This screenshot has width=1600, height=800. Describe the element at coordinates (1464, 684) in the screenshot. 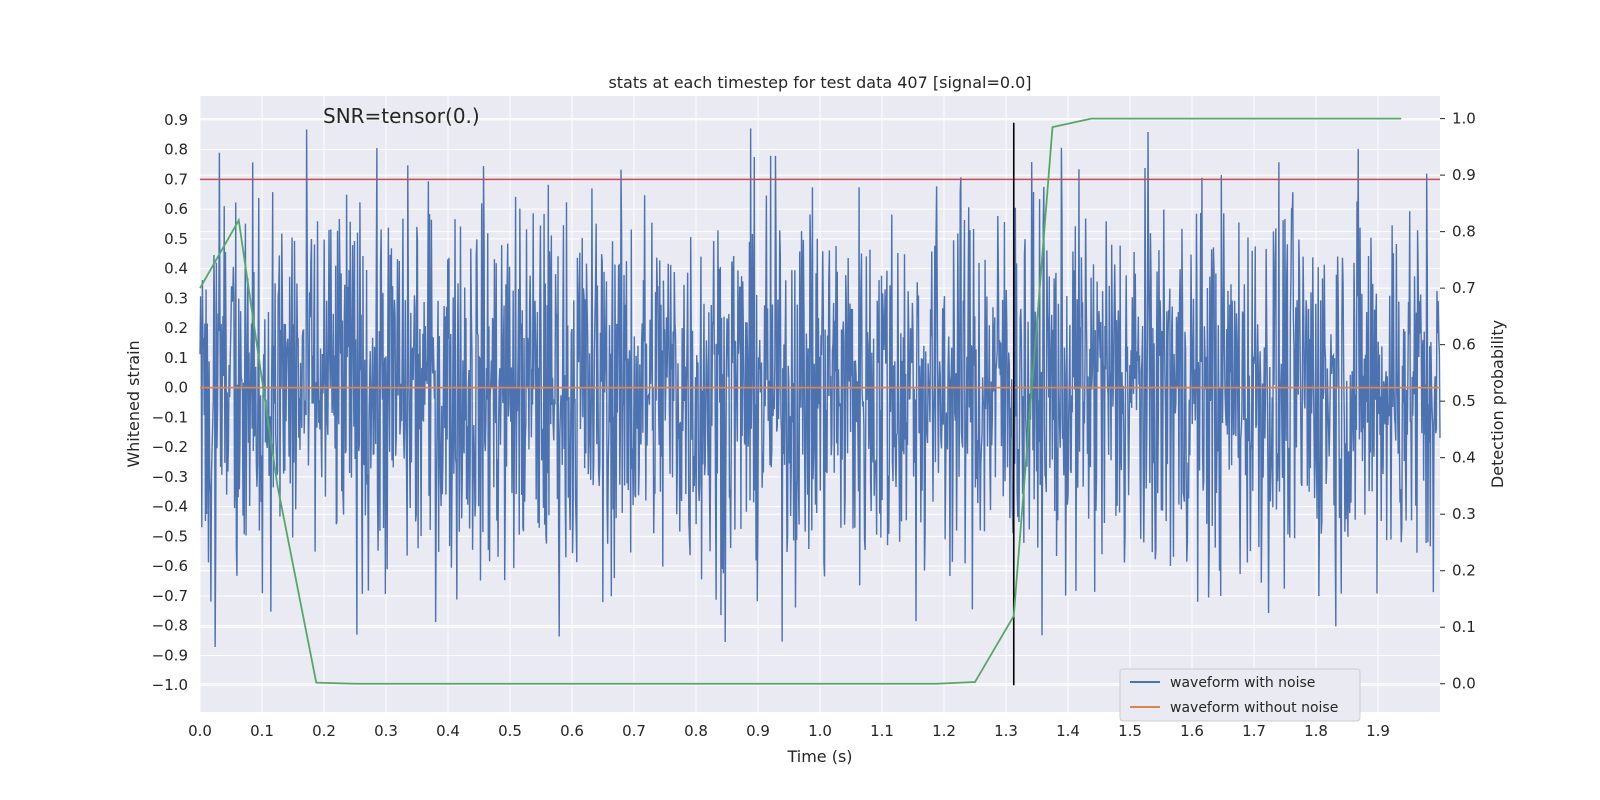

I see `y2-tick-label: 0.0` at that location.